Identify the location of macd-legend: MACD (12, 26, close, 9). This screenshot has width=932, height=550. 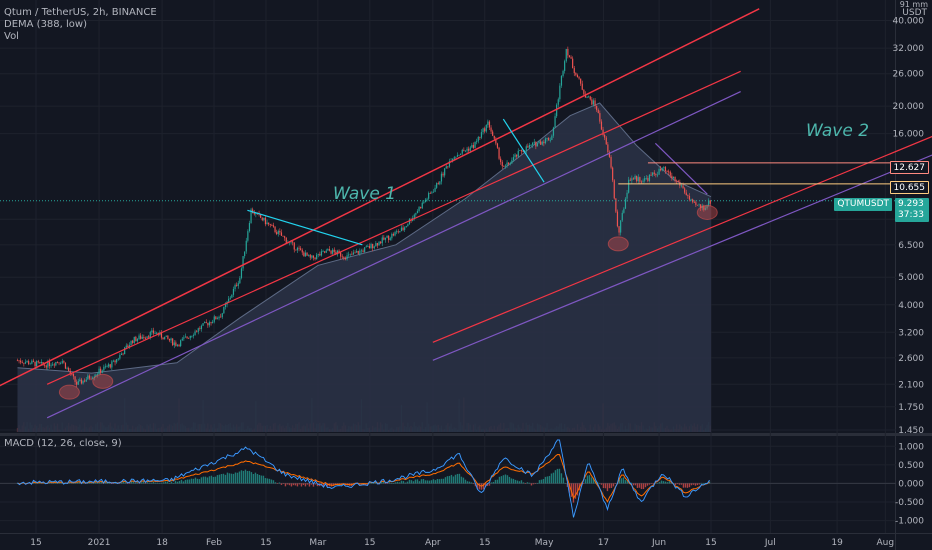
(63, 443).